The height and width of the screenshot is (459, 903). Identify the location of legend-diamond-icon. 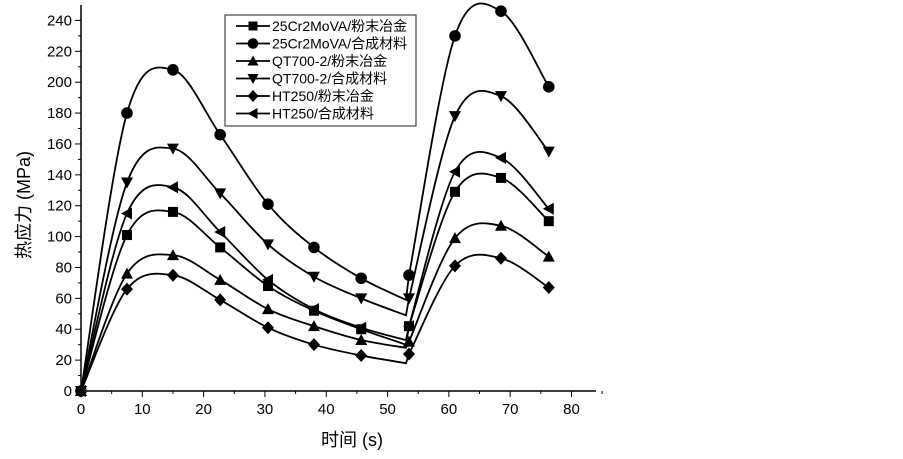
(253, 96).